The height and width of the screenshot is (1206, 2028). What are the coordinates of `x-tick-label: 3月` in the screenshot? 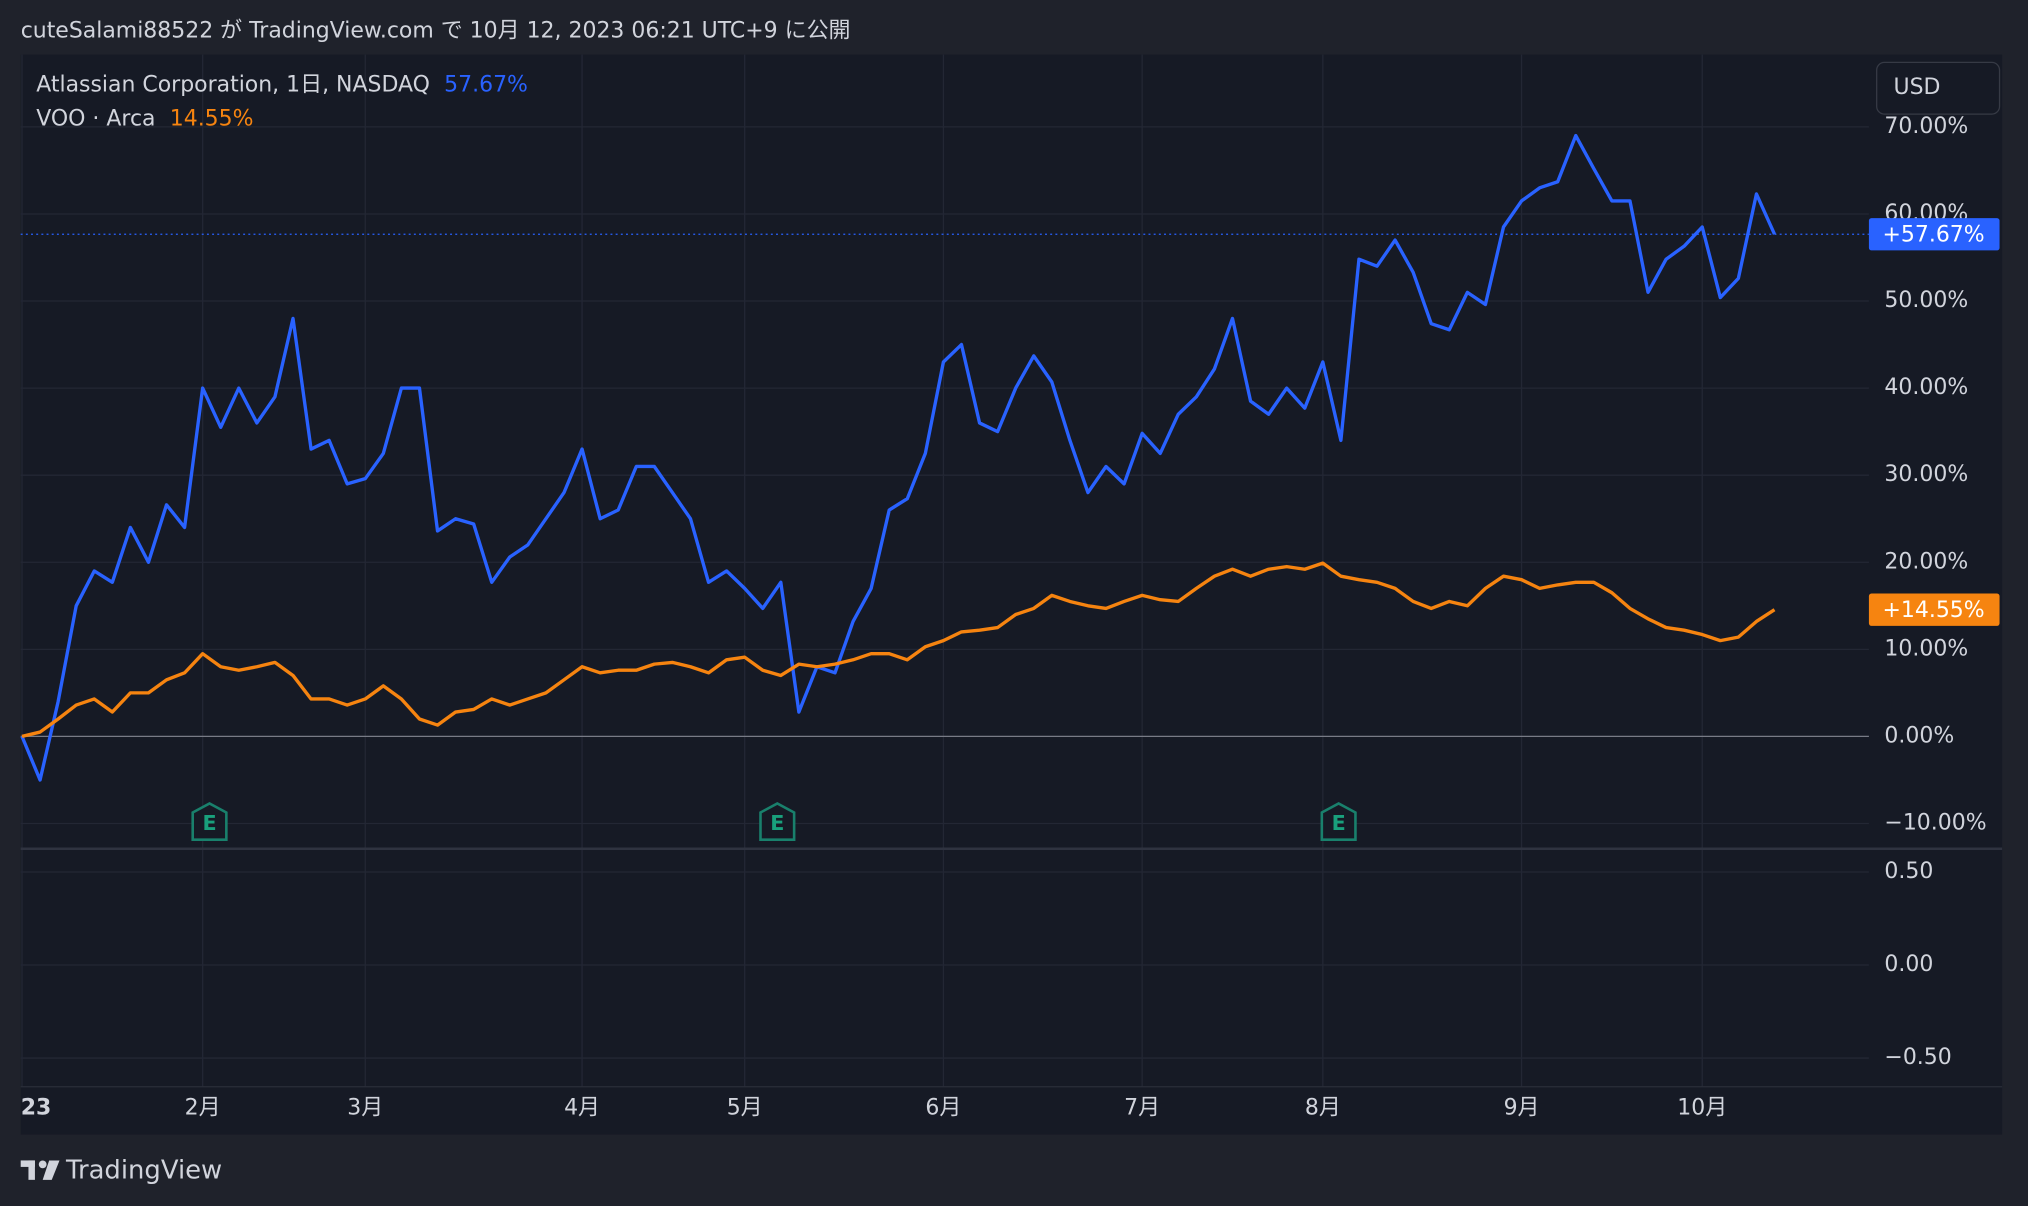 It's located at (365, 1108).